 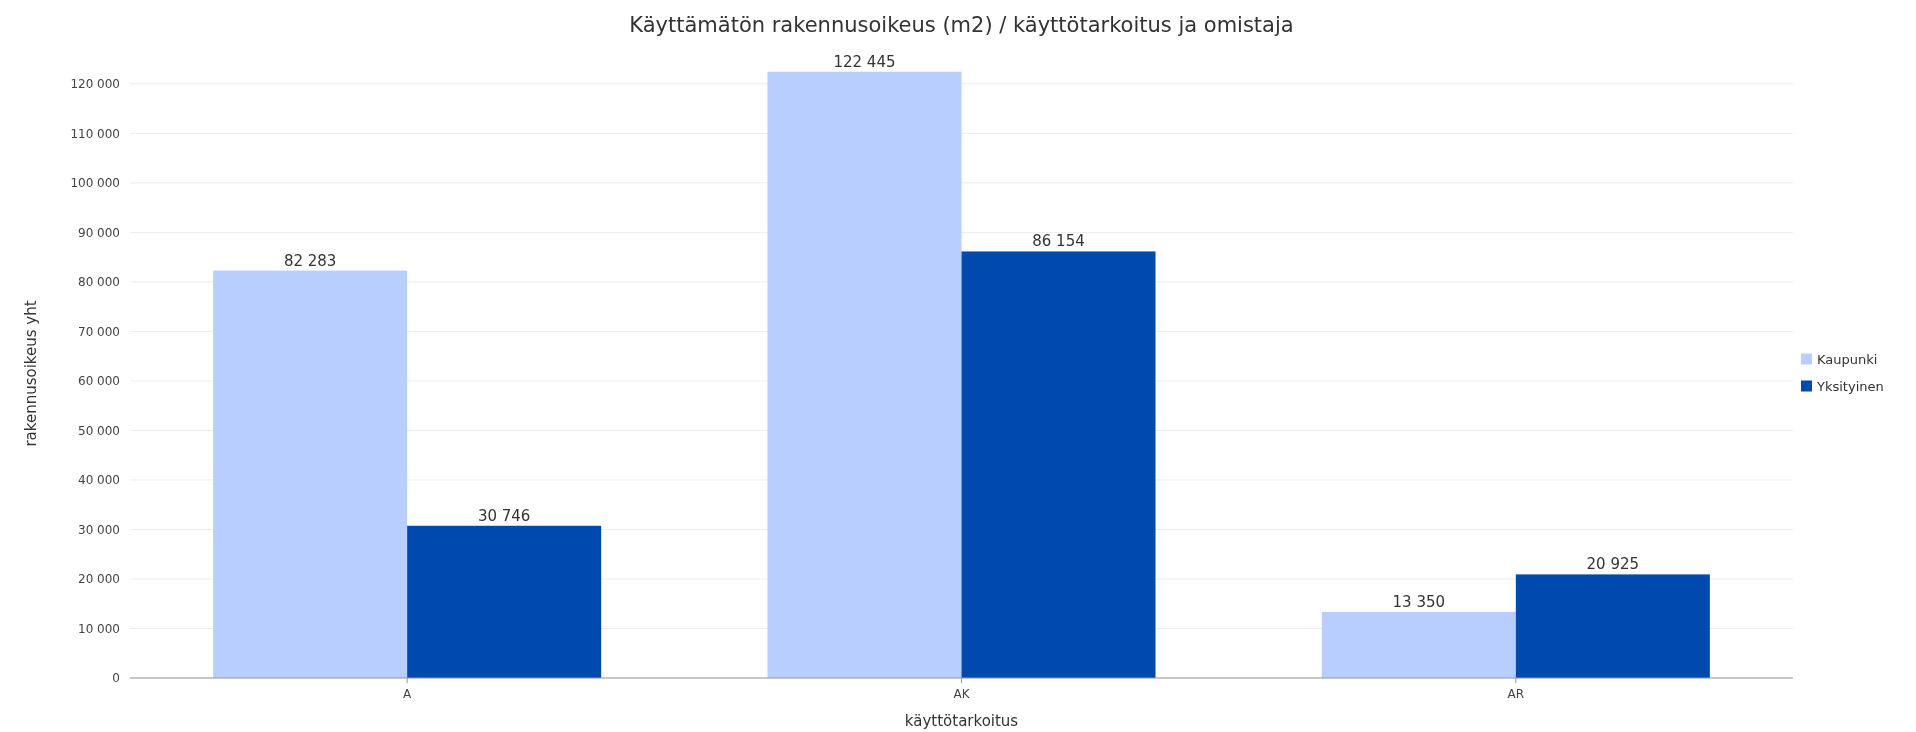 I want to click on y-tick-label: 110 000, so click(x=95, y=133).